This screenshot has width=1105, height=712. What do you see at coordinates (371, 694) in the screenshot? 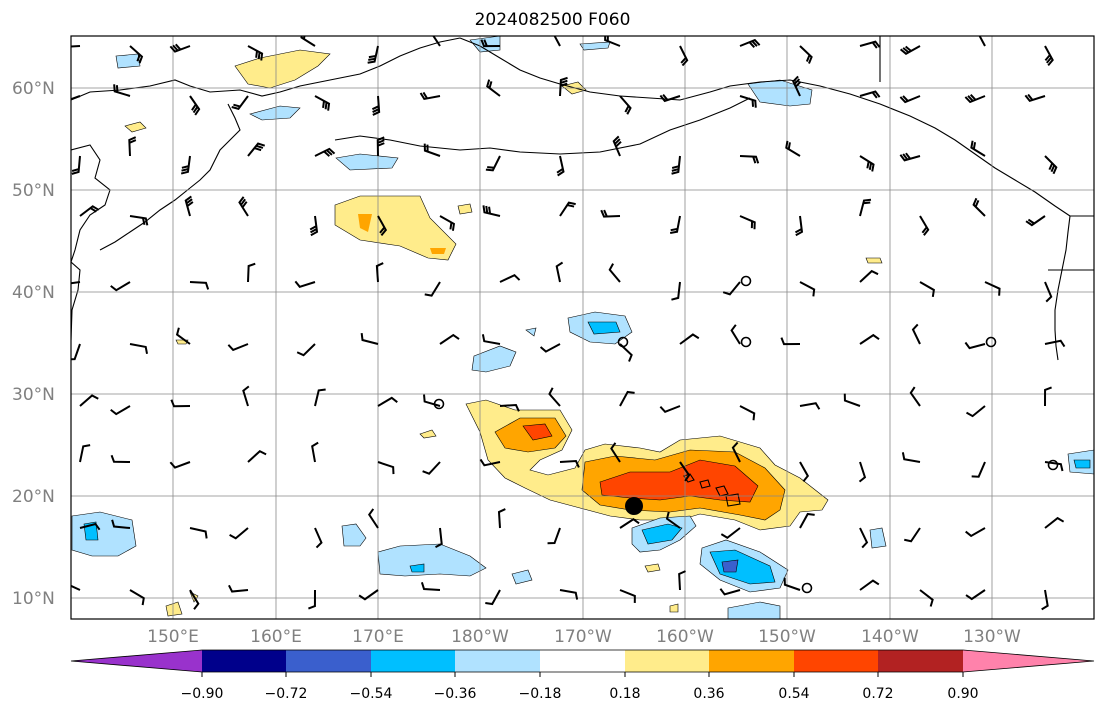
I see `colorbar-tick-label: −0.54` at bounding box center [371, 694].